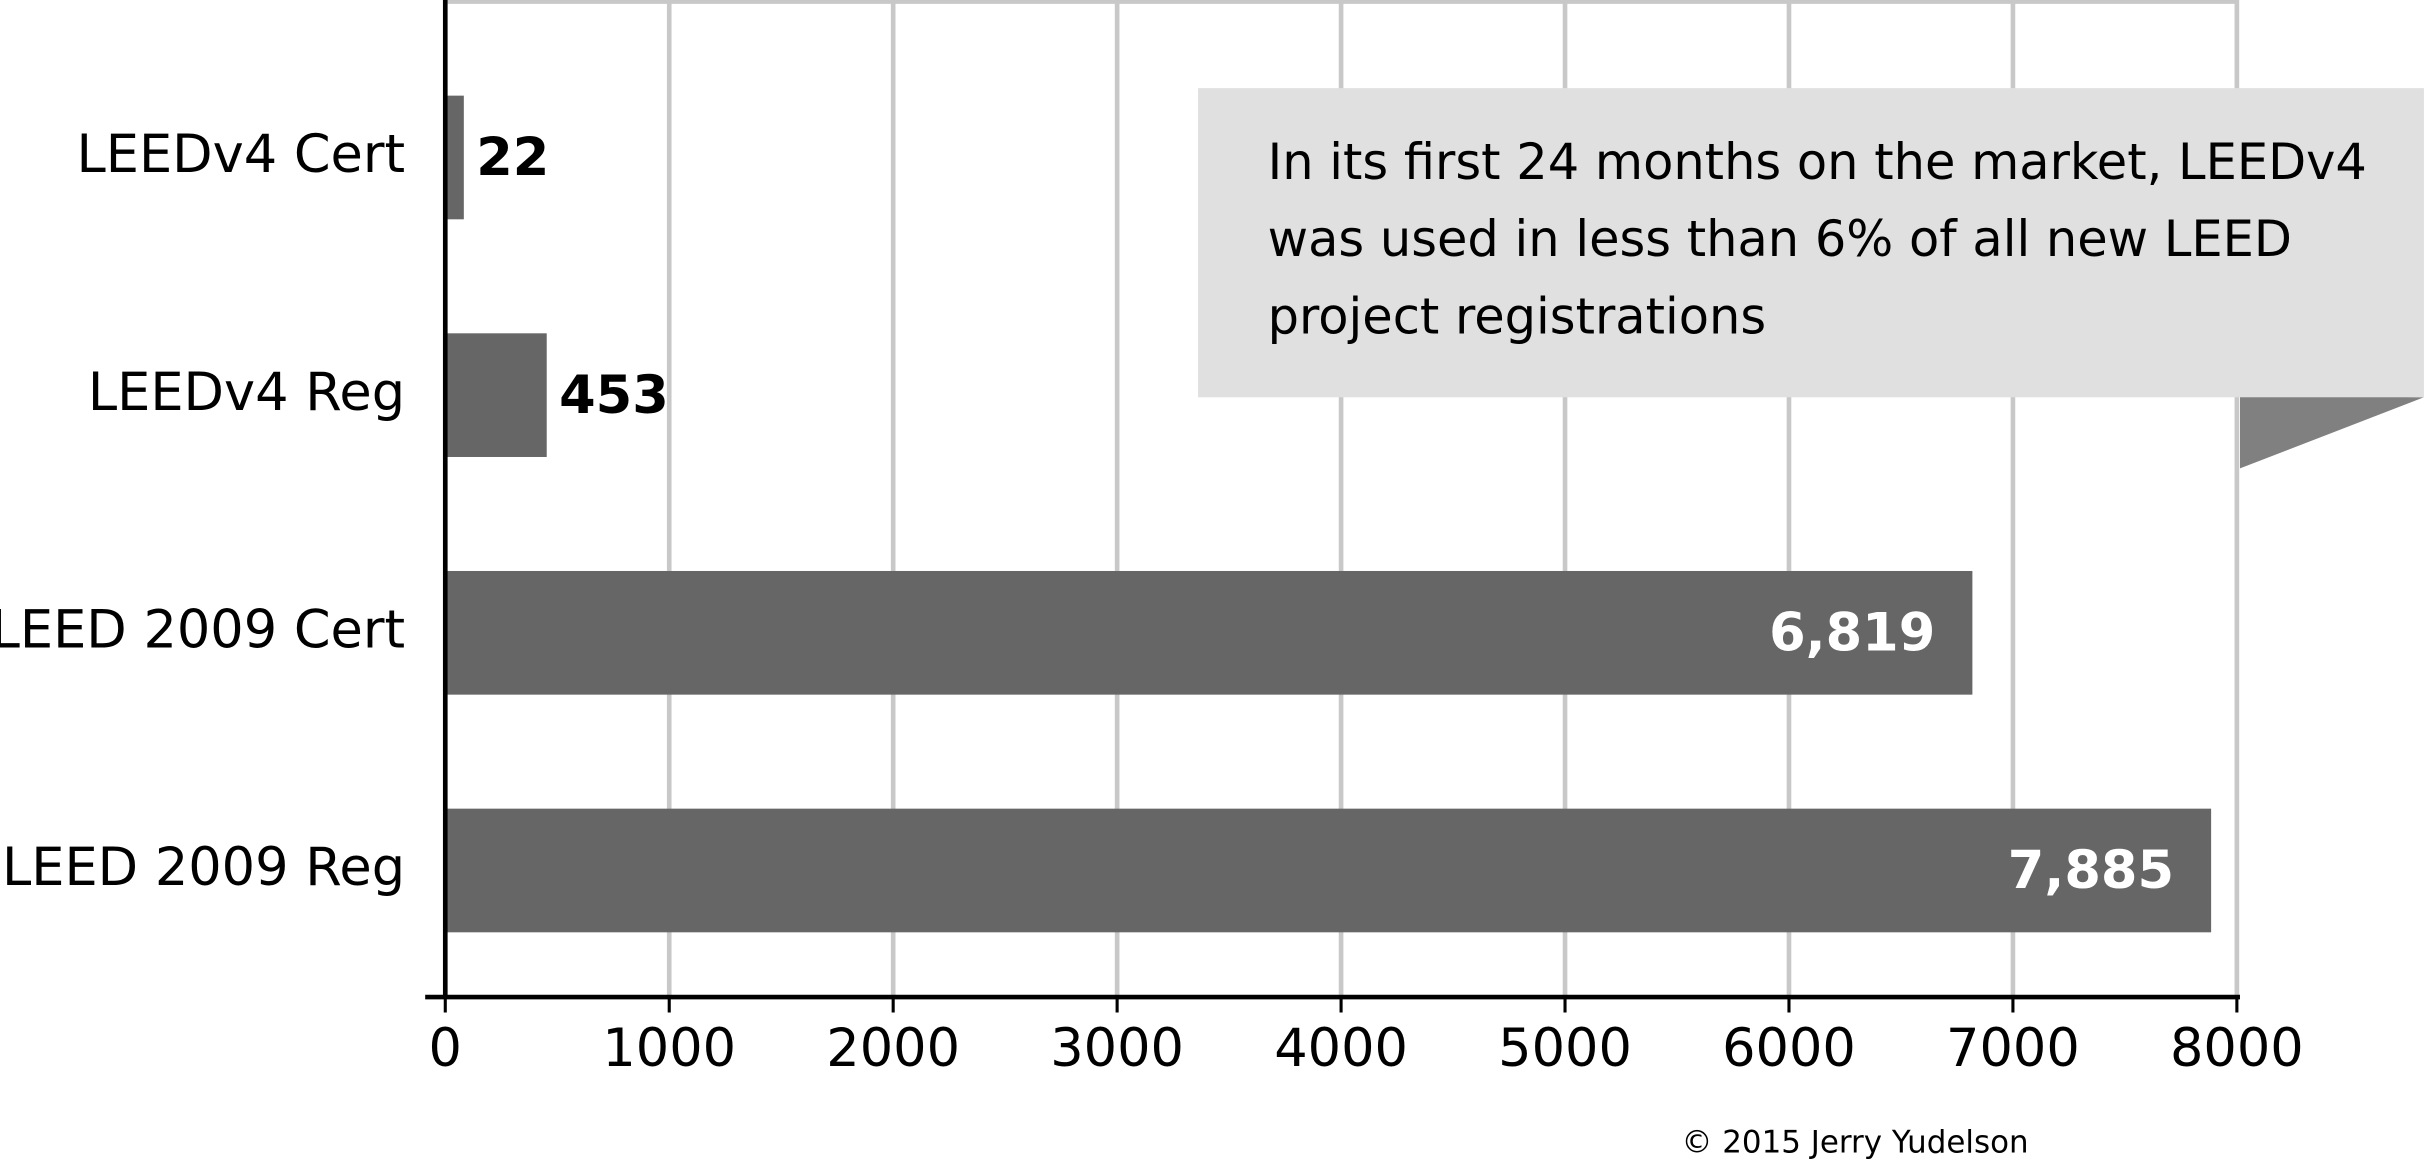  What do you see at coordinates (1789, 1048) in the screenshot?
I see `x-tick-label: 6000` at bounding box center [1789, 1048].